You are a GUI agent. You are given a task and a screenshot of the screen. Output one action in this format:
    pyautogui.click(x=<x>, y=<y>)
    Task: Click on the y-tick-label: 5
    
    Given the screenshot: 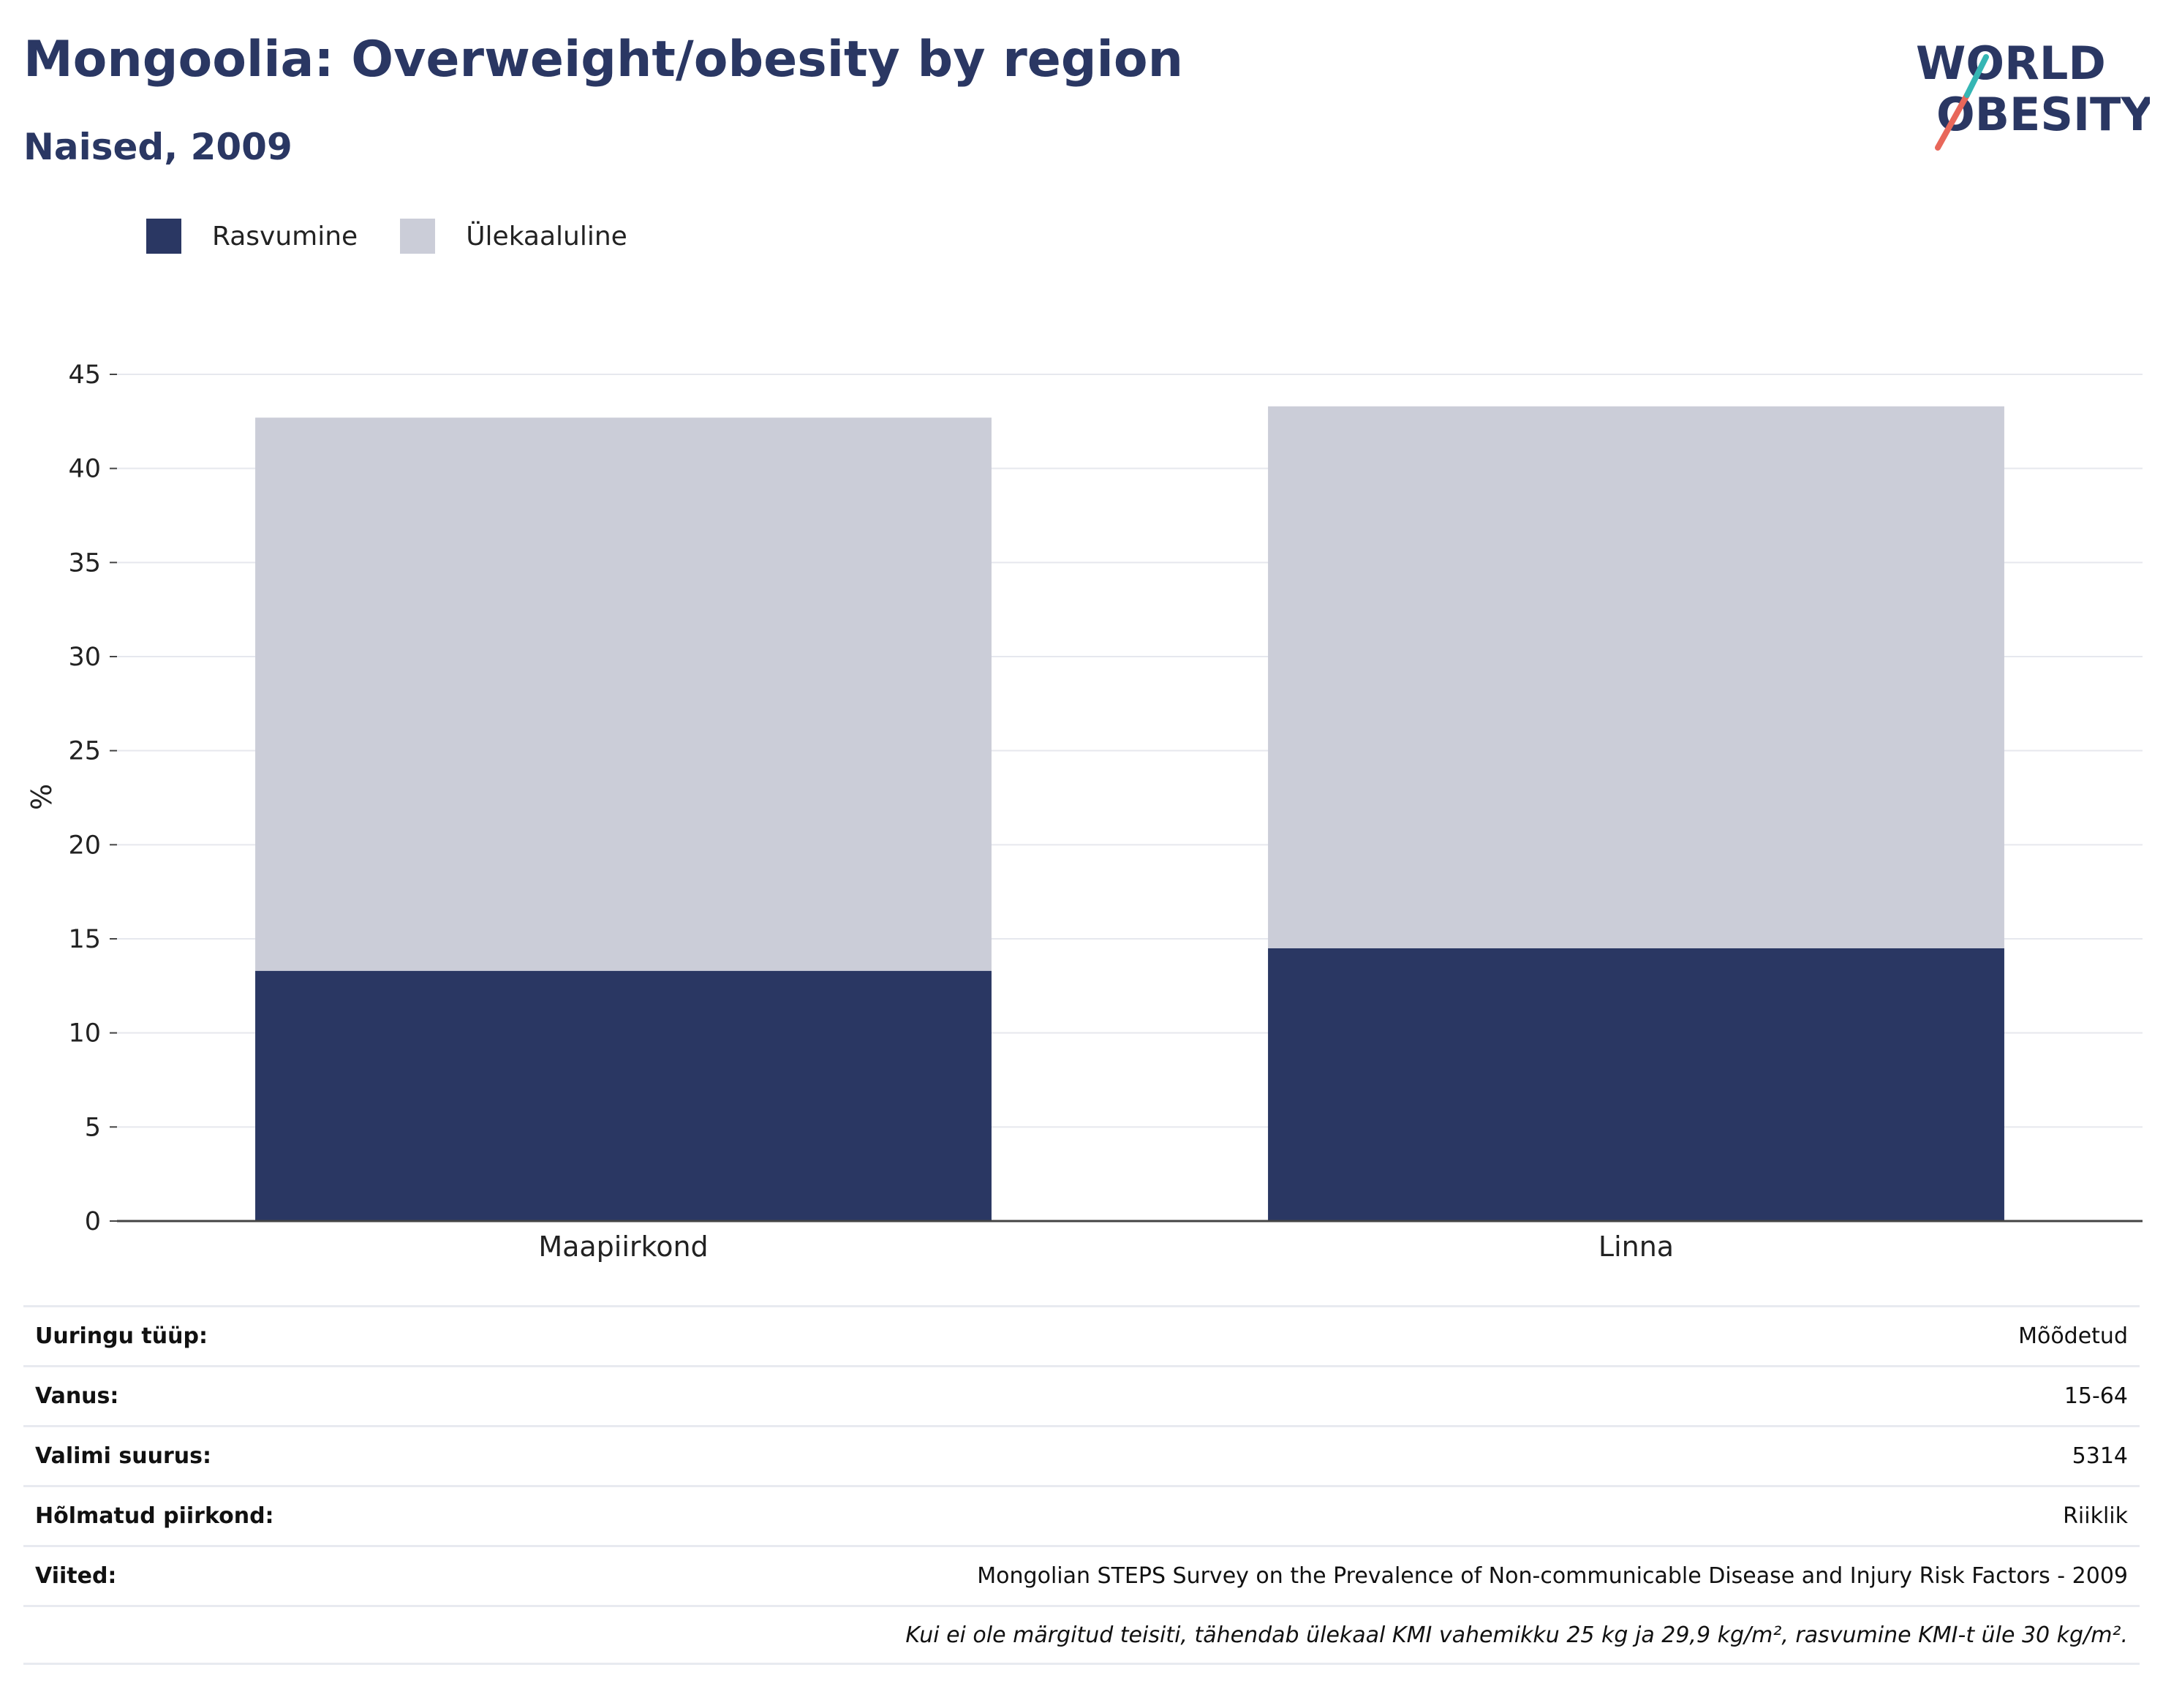 What is the action you would take?
    pyautogui.click(x=93, y=1127)
    